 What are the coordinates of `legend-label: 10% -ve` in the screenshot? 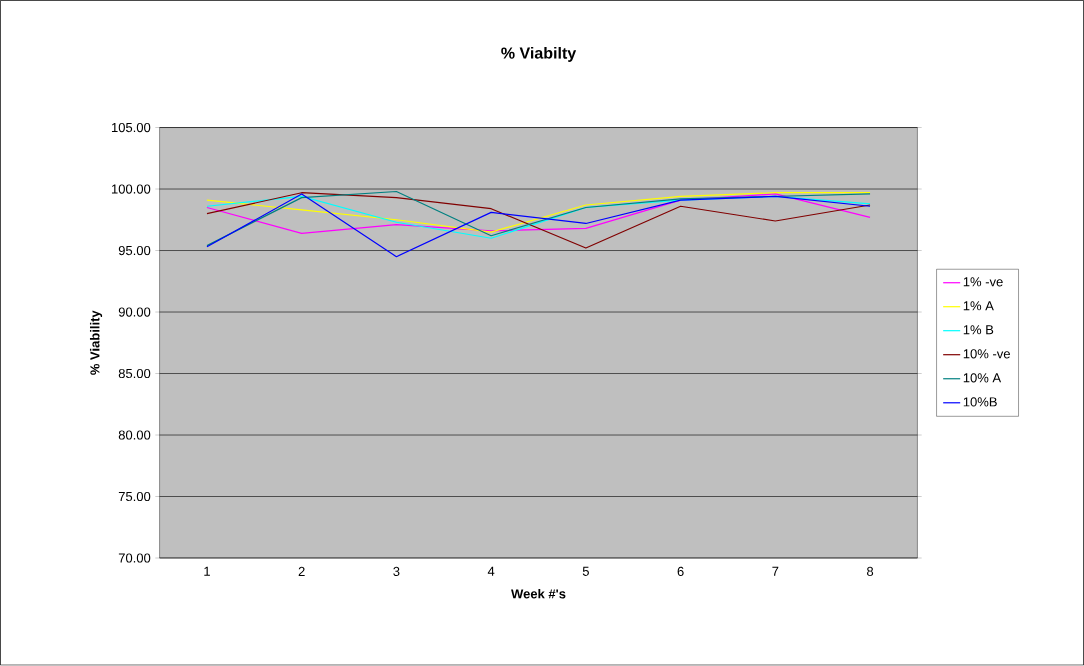 It's located at (986, 354).